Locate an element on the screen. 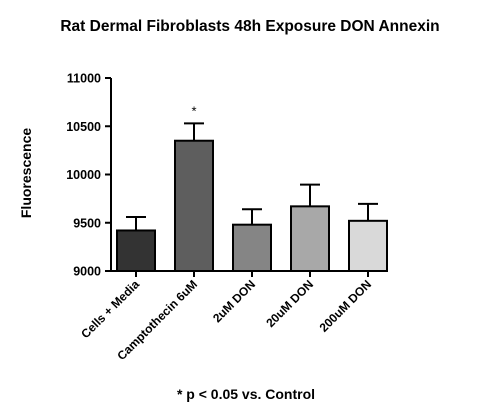 This screenshot has width=491, height=420. y-tick-label: 9500 is located at coordinates (87, 223).